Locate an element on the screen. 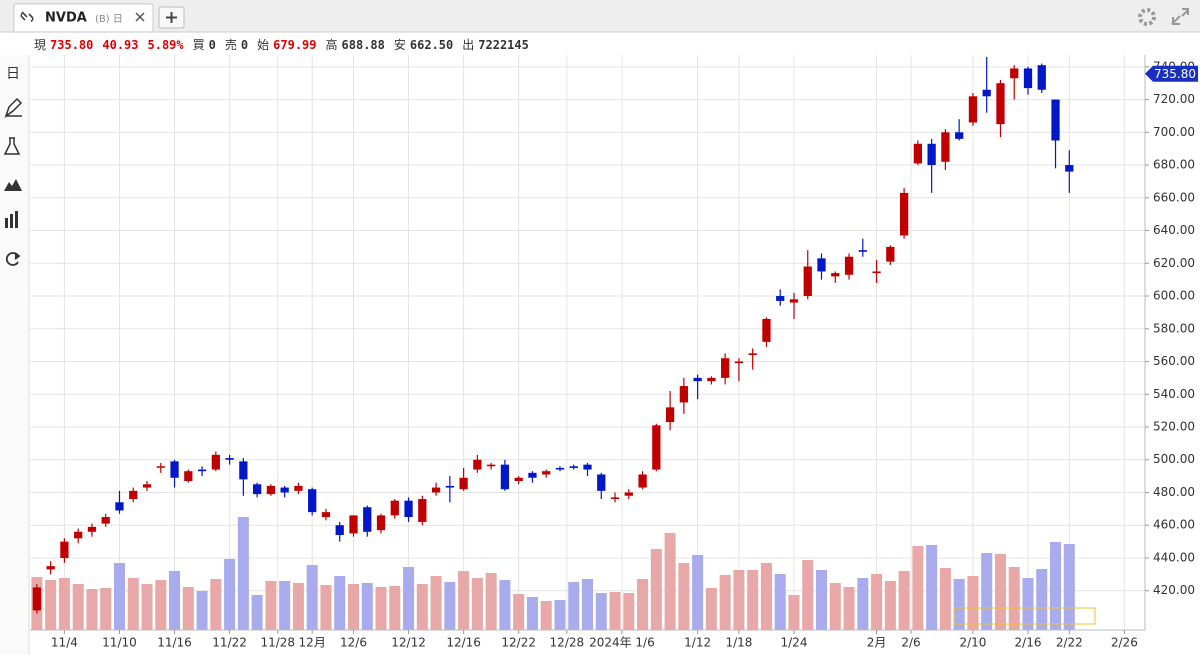 The width and height of the screenshot is (1200, 655). draw-tool-button is located at coordinates (13, 107).